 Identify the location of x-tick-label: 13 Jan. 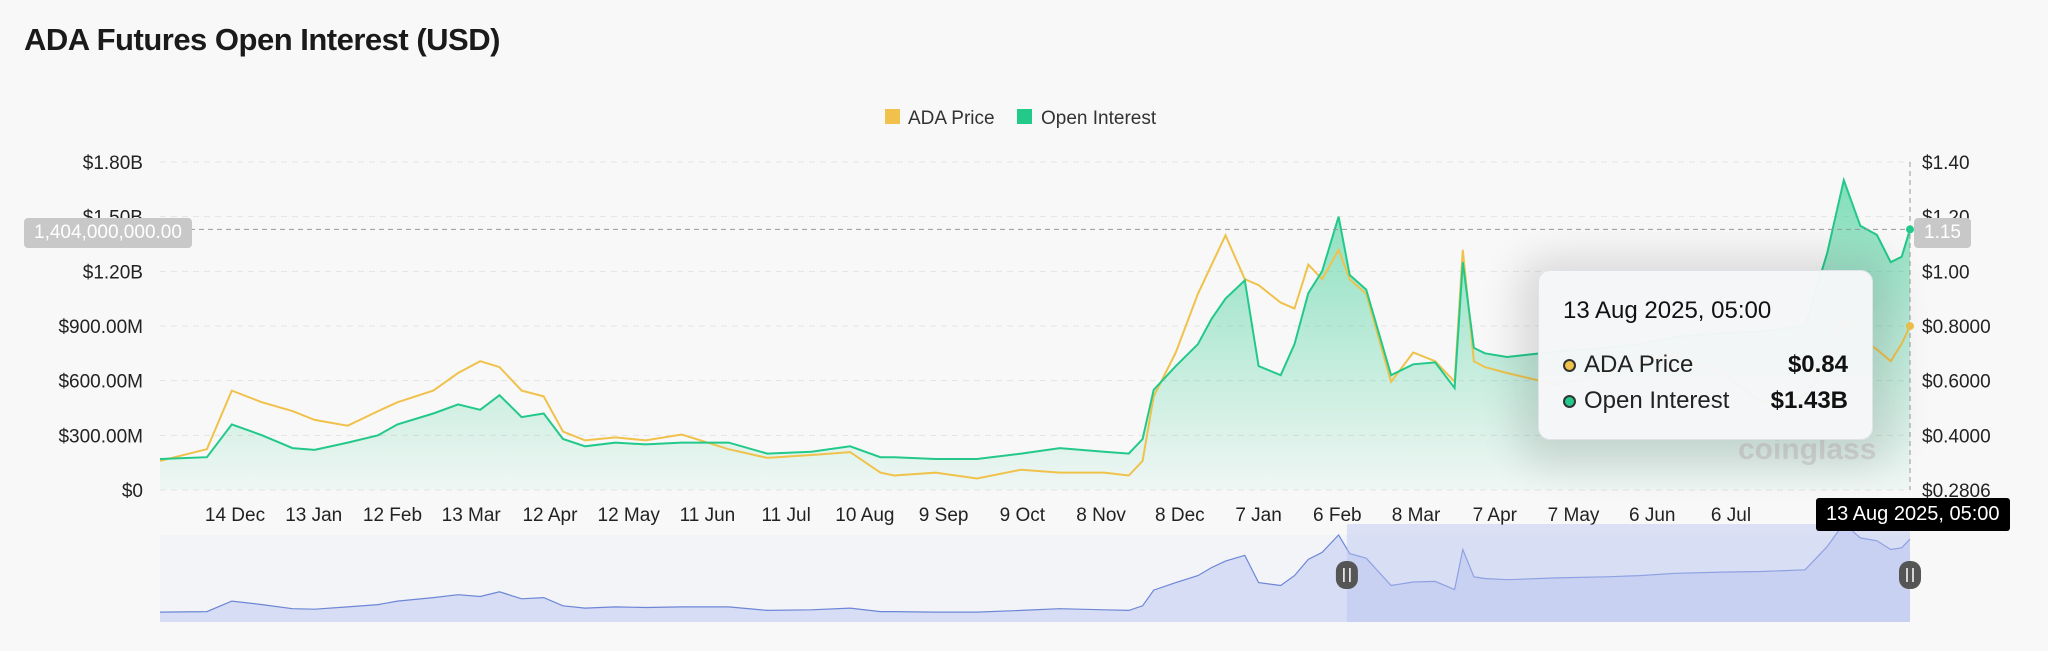
(313, 515).